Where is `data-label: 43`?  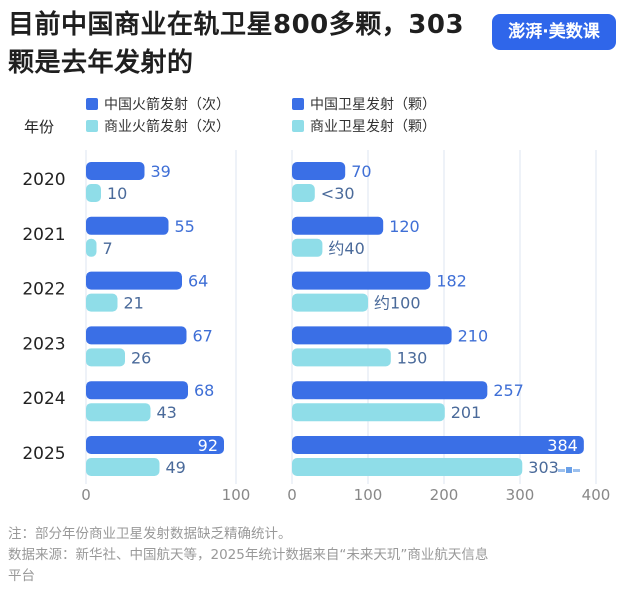 data-label: 43 is located at coordinates (167, 412).